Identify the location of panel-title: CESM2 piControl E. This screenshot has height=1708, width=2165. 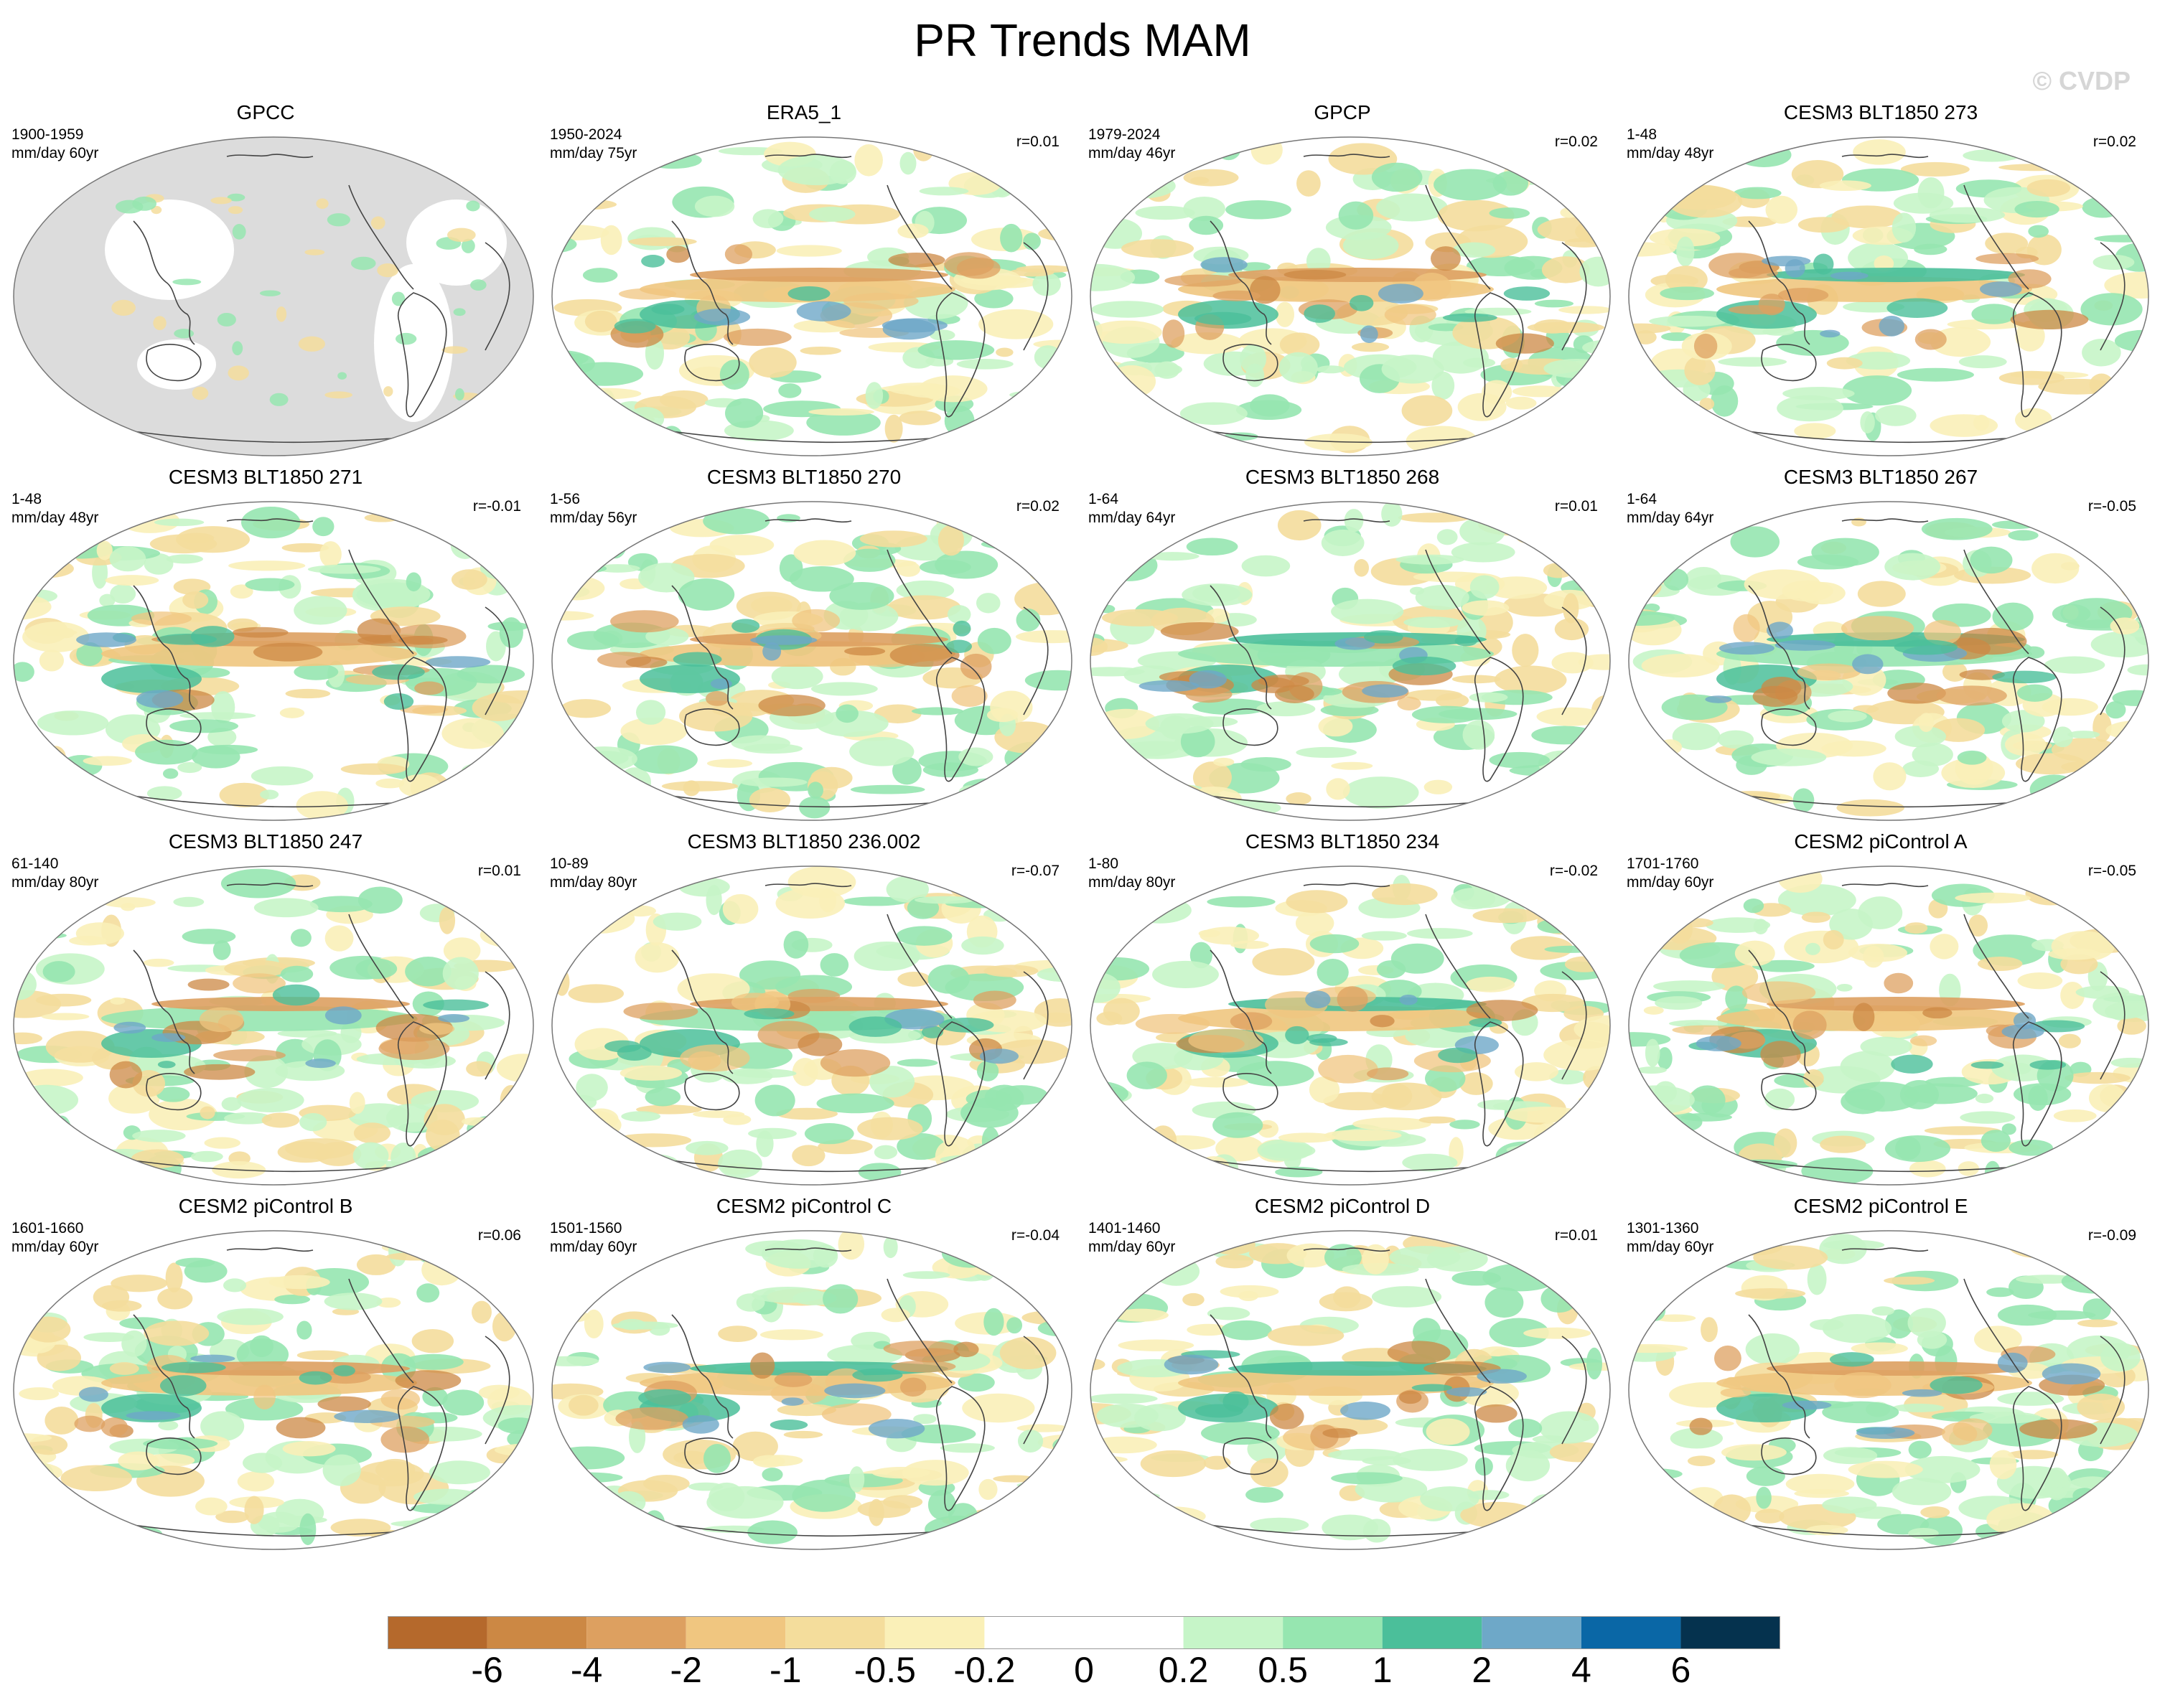
(1880, 1206).